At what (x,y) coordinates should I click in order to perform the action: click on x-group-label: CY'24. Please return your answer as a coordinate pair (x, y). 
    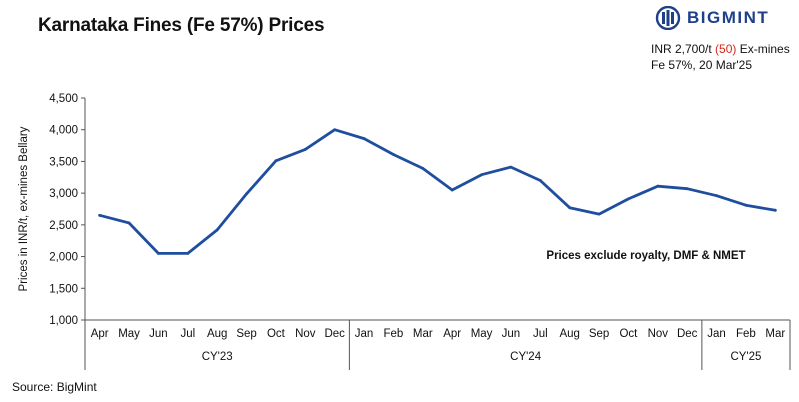
    Looking at the image, I should click on (526, 357).